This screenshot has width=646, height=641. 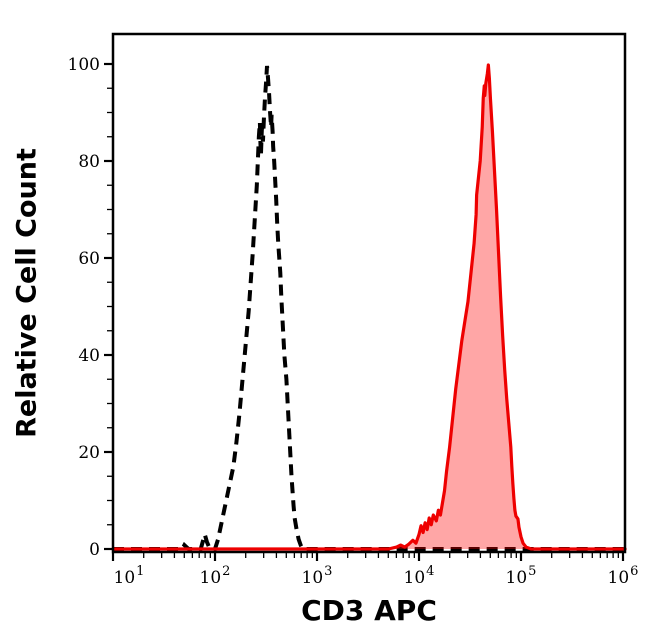 What do you see at coordinates (226, 571) in the screenshot?
I see `x-tick-exponent: 2` at bounding box center [226, 571].